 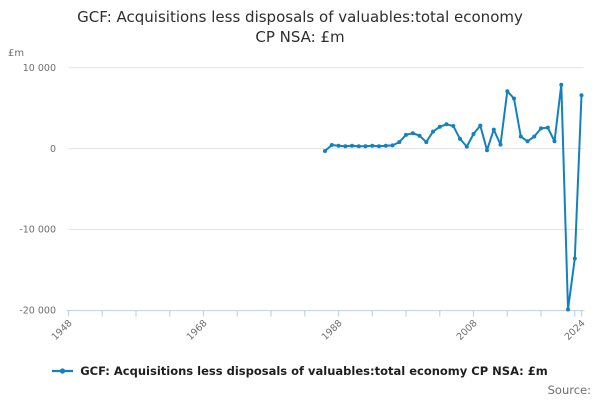 I want to click on source-label: Source:, so click(x=569, y=390).